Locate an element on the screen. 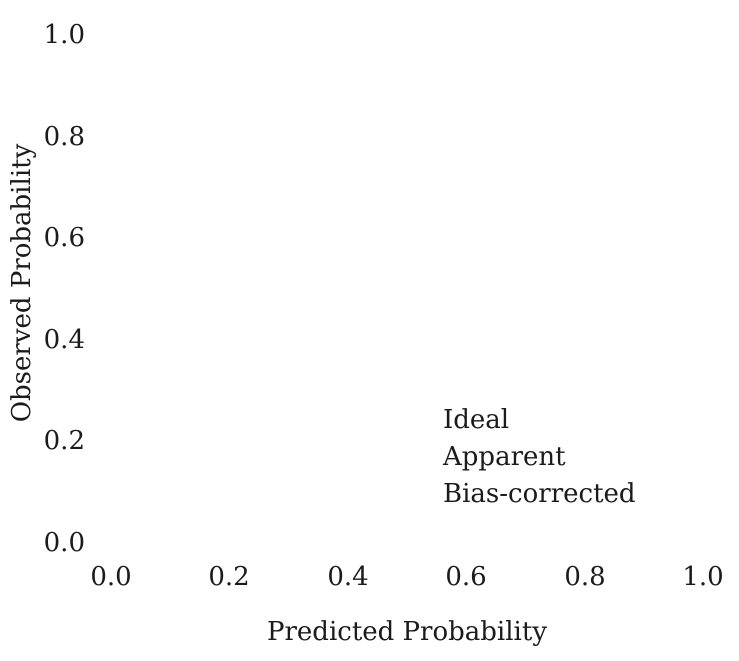  y-tick-label: 0.6 is located at coordinates (64, 238).